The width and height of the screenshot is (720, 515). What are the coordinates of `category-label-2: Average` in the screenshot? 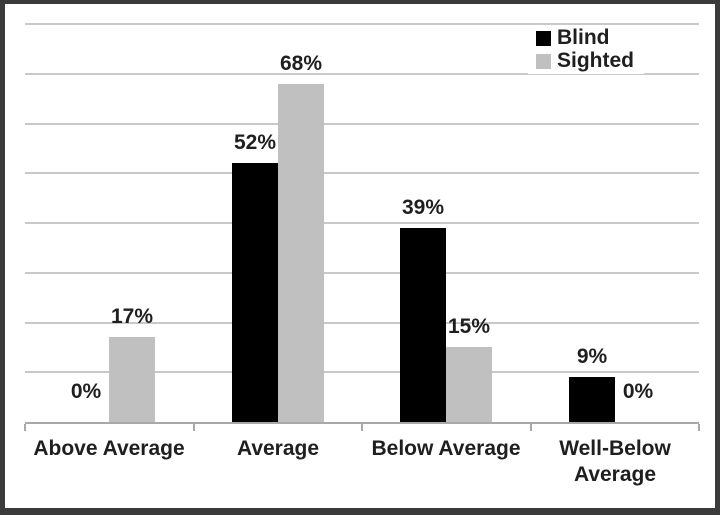 It's located at (278, 448).